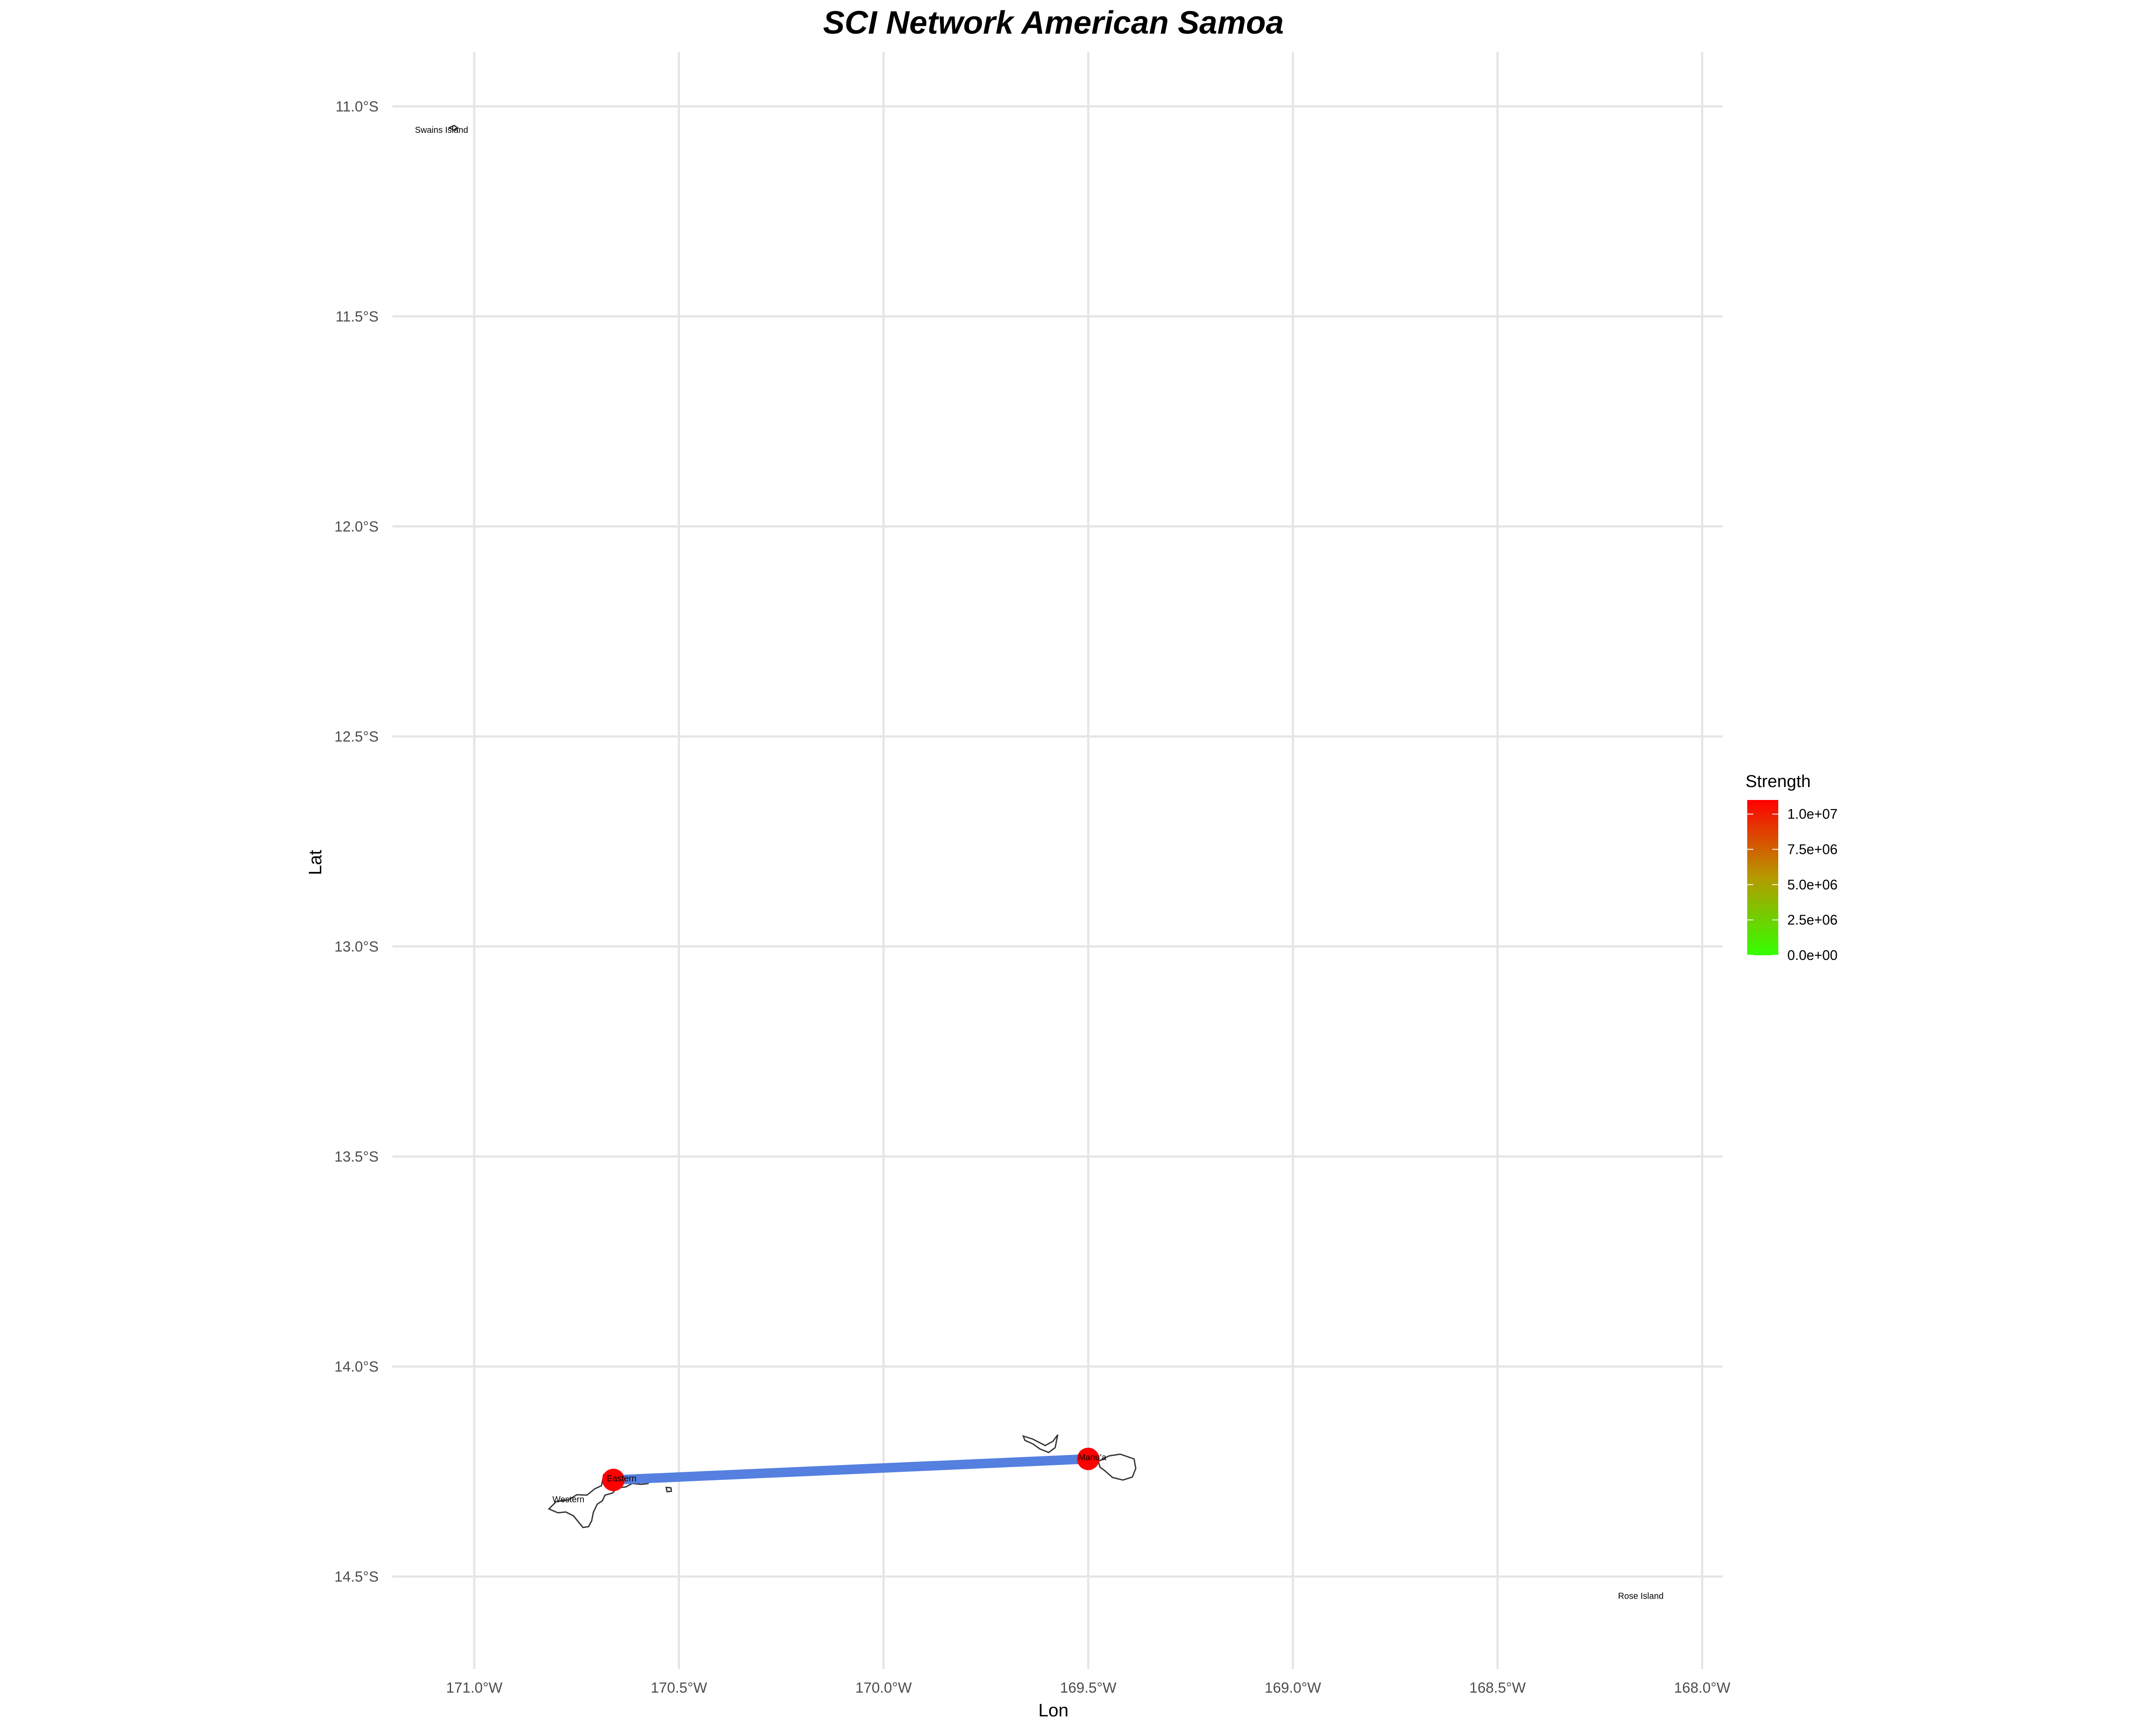 The height and width of the screenshot is (1725, 2156). What do you see at coordinates (679, 1688) in the screenshot?
I see `x-tick-label: 170.5°W` at bounding box center [679, 1688].